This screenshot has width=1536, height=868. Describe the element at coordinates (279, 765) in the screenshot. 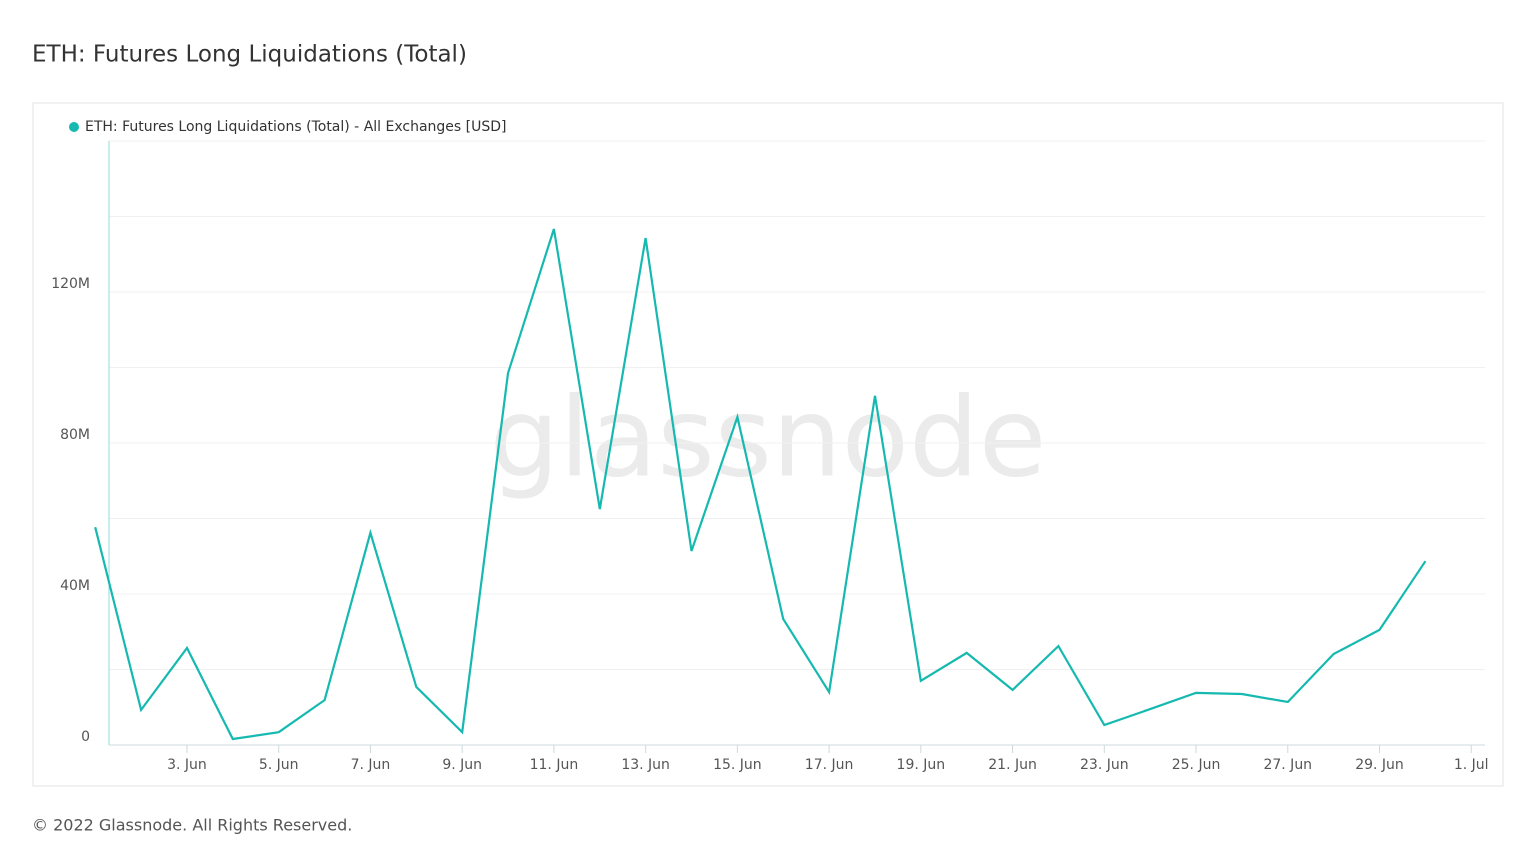

I see `x-tick-label: 5. Jun` at that location.